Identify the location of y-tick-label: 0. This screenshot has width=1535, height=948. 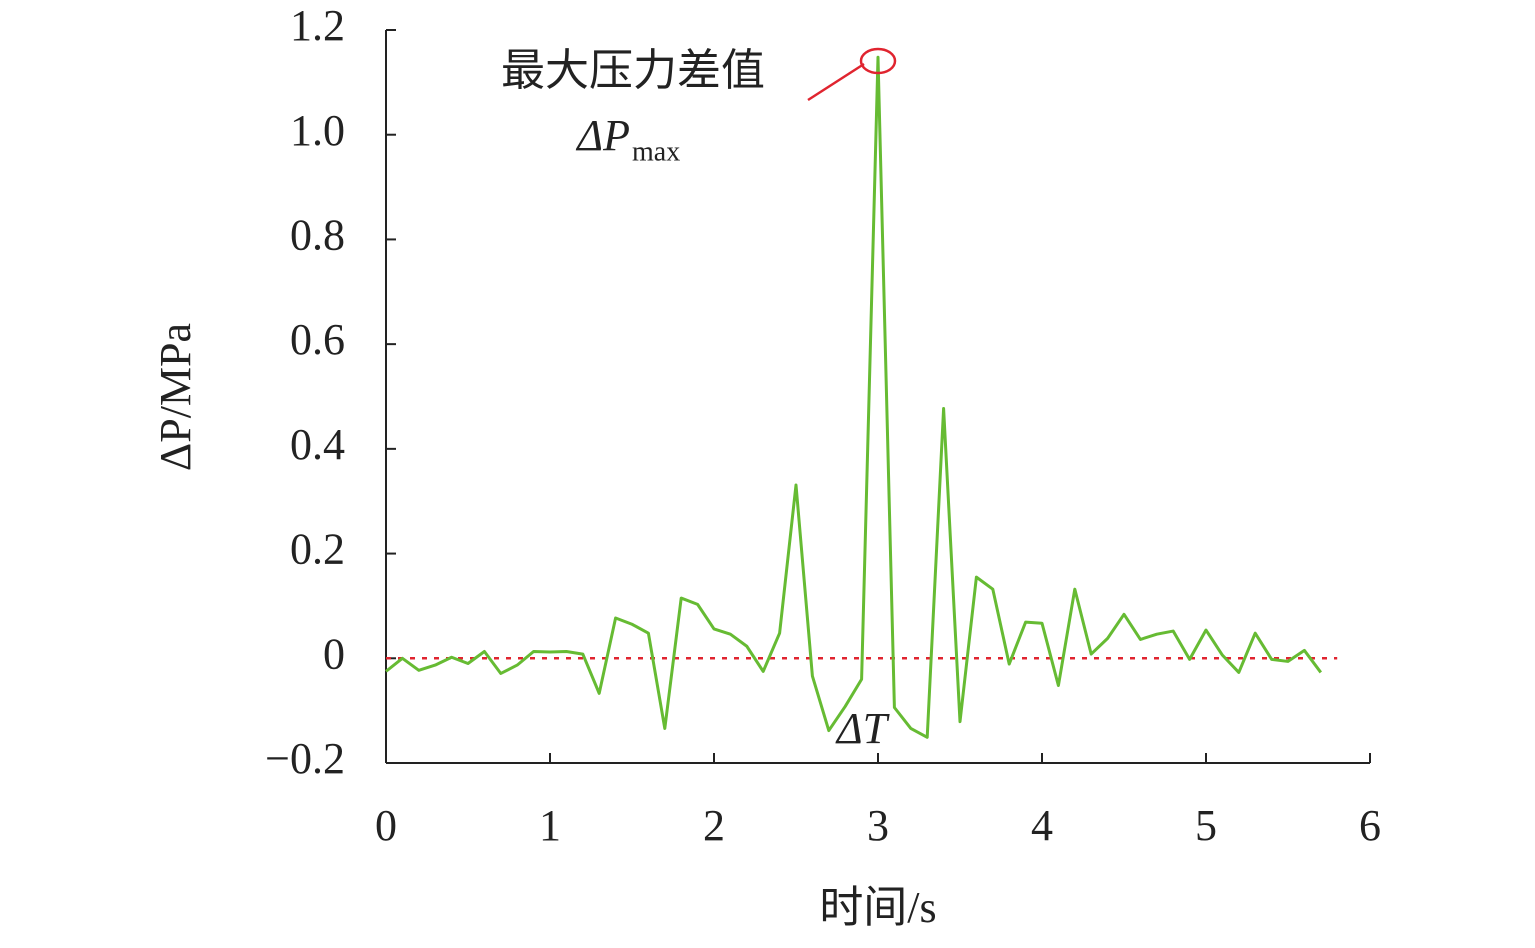
(334, 653).